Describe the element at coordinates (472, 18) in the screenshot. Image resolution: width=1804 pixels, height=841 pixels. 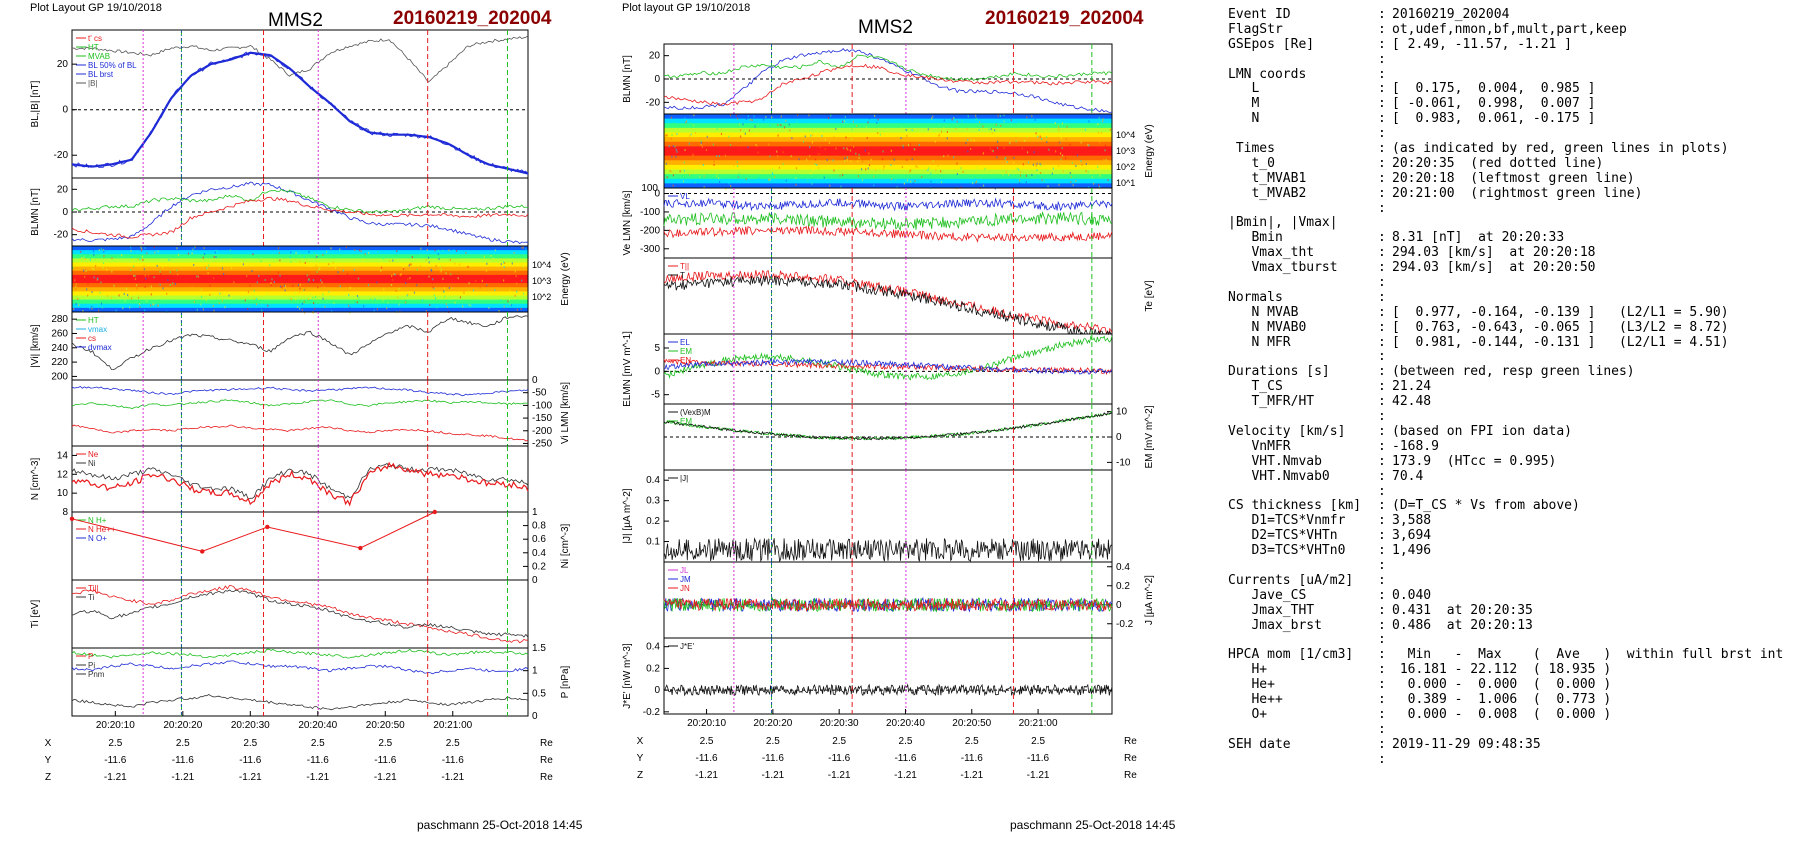
I see `left-event-title: 20160219_202004` at that location.